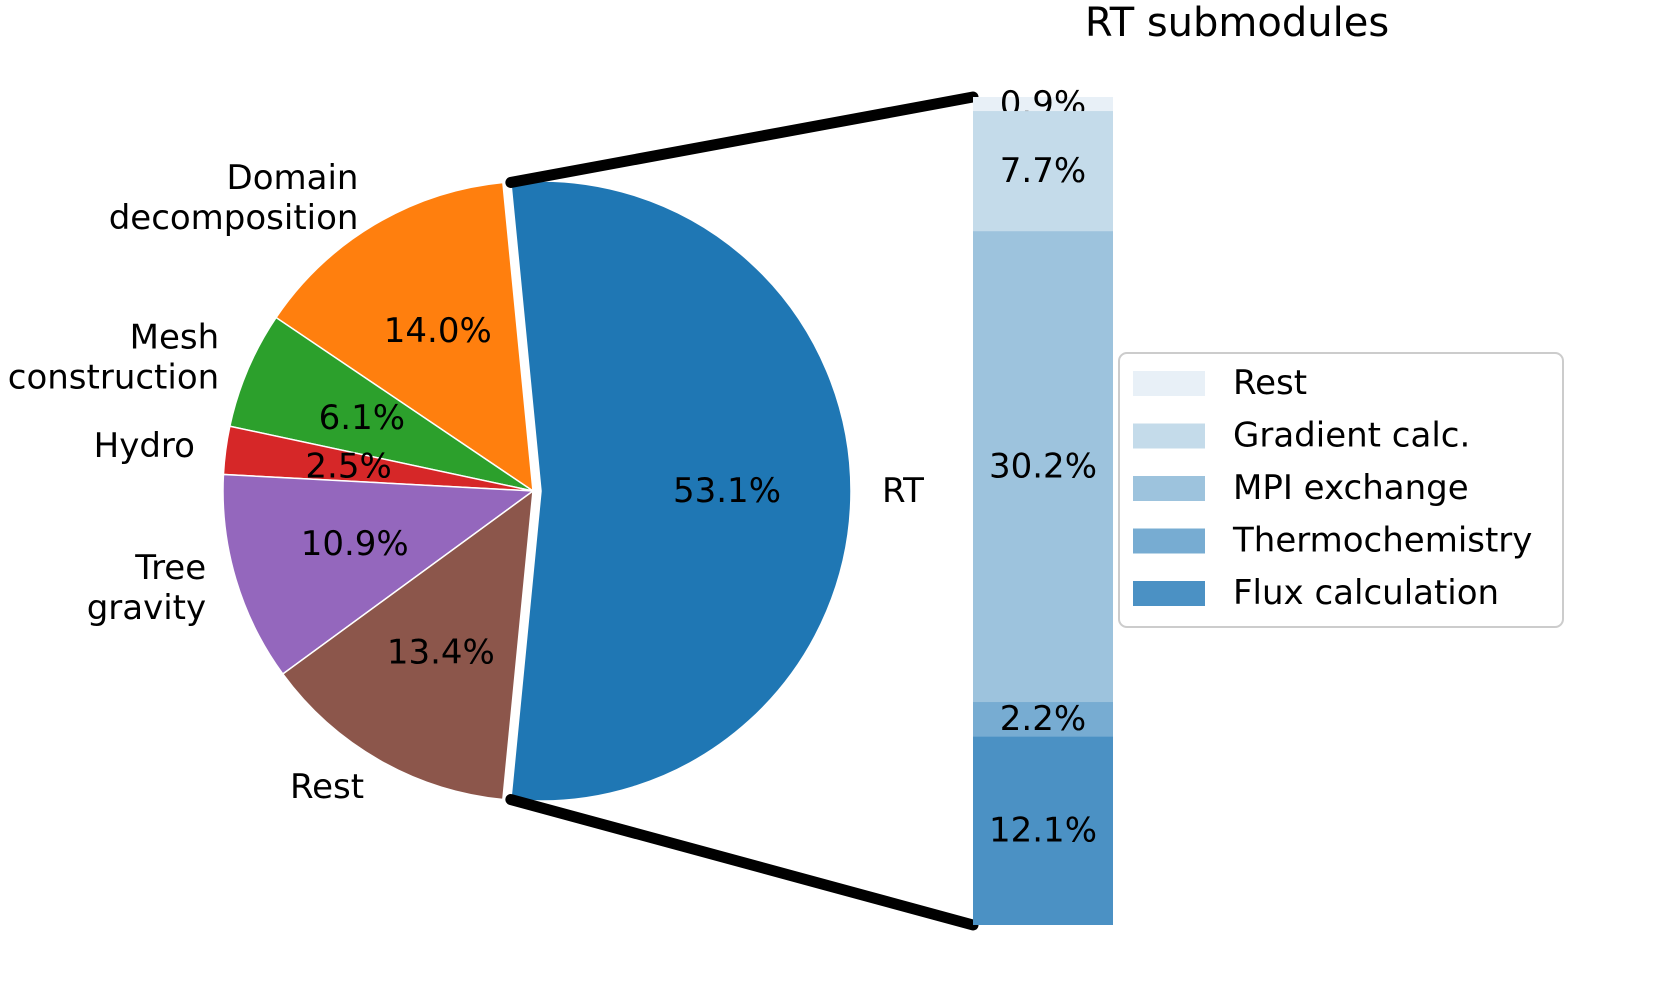  I want to click on bar-value-label-thermochemistry: 2.2%, so click(1043, 719).